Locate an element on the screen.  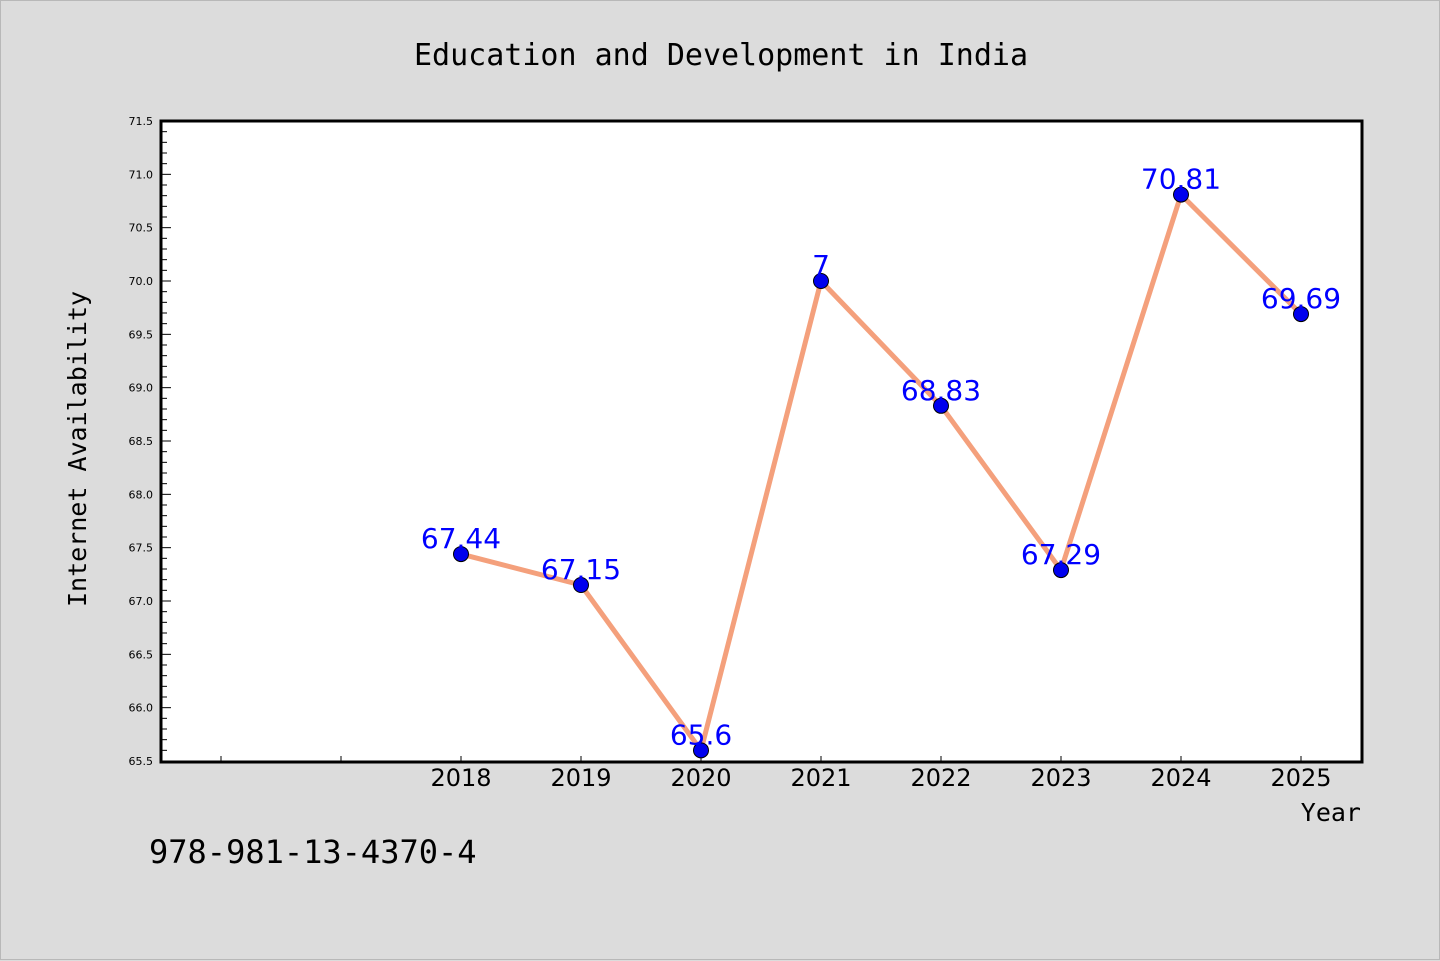
y-tick-label: 70.5 is located at coordinates (141, 228).